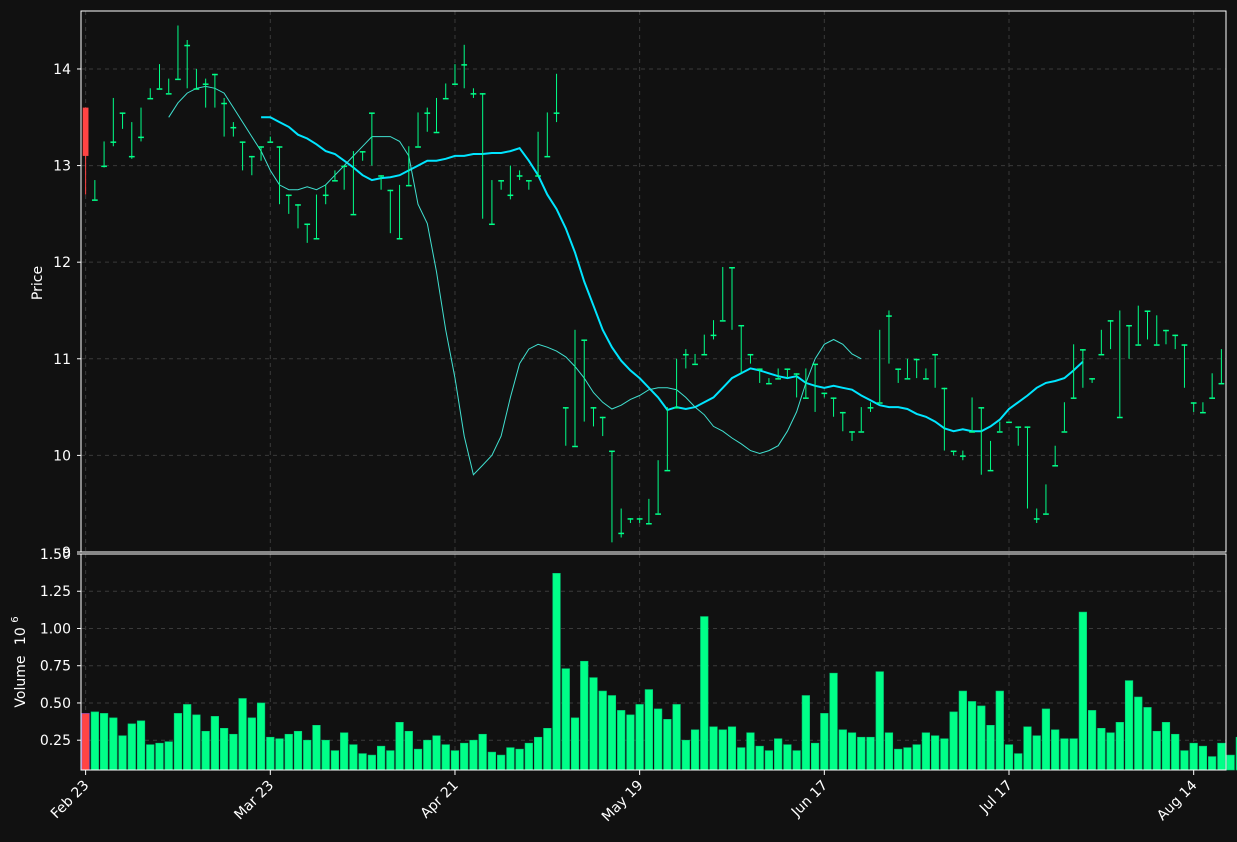 The height and width of the screenshot is (842, 1237). What do you see at coordinates (62, 70) in the screenshot?
I see `price-tick-label: 14` at bounding box center [62, 70].